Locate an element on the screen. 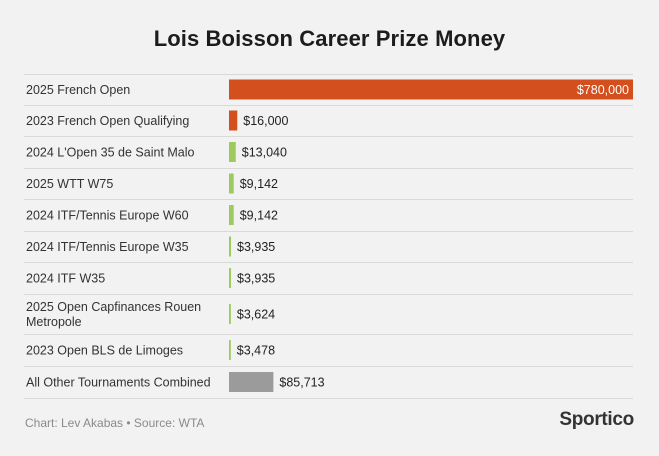  value-label: $780,000 is located at coordinates (603, 90).